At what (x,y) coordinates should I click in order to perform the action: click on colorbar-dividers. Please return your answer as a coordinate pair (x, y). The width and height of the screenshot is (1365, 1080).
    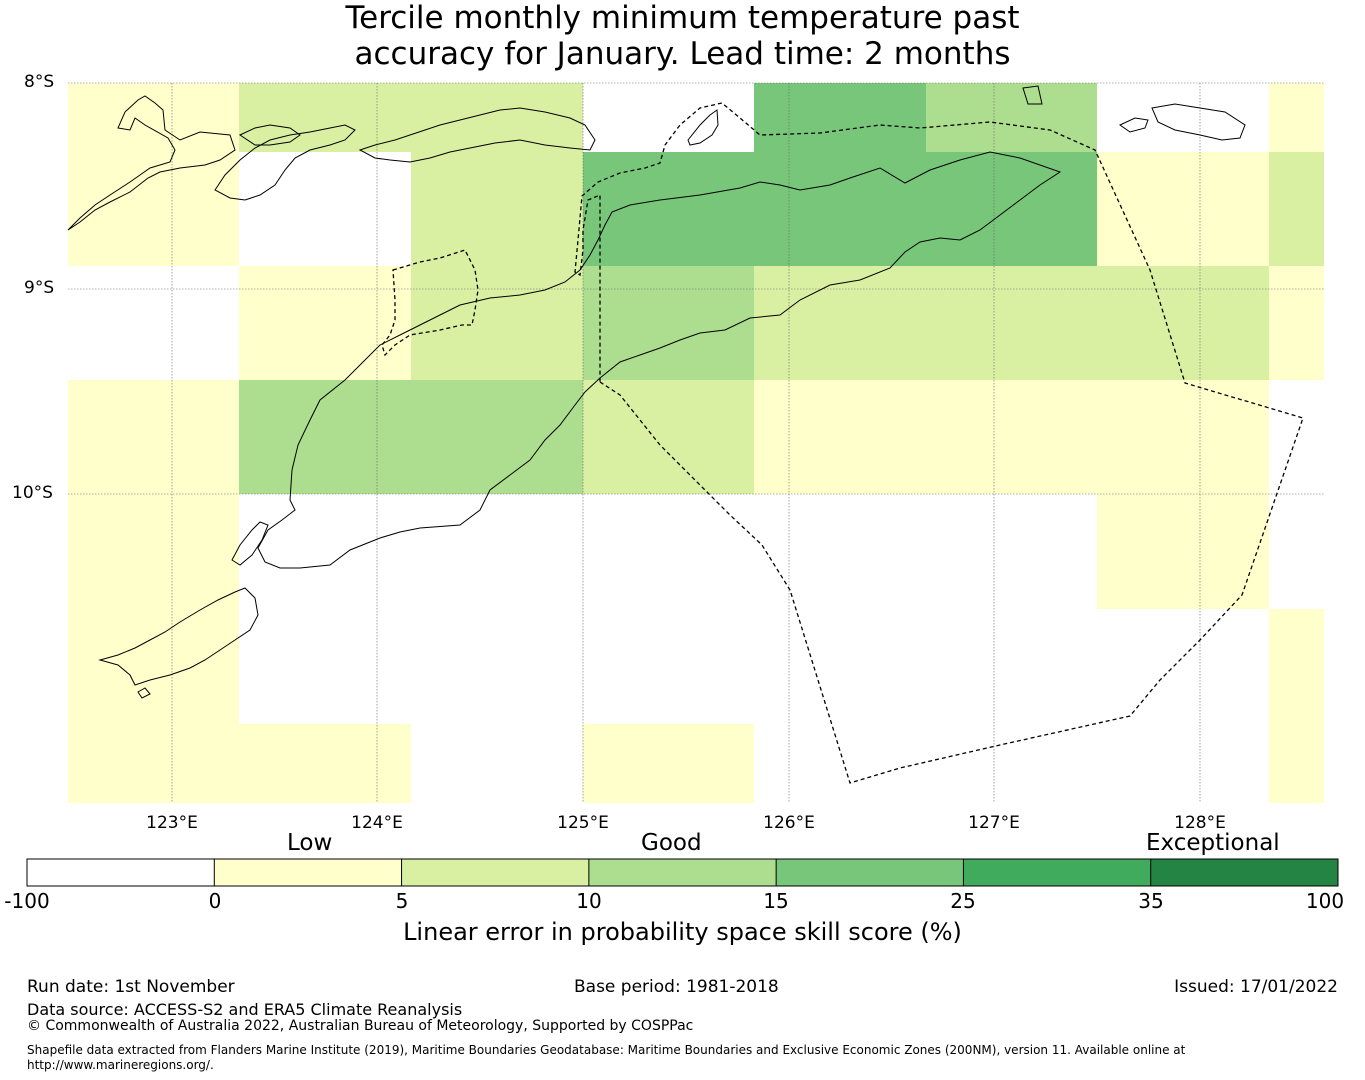
    Looking at the image, I should click on (682, 872).